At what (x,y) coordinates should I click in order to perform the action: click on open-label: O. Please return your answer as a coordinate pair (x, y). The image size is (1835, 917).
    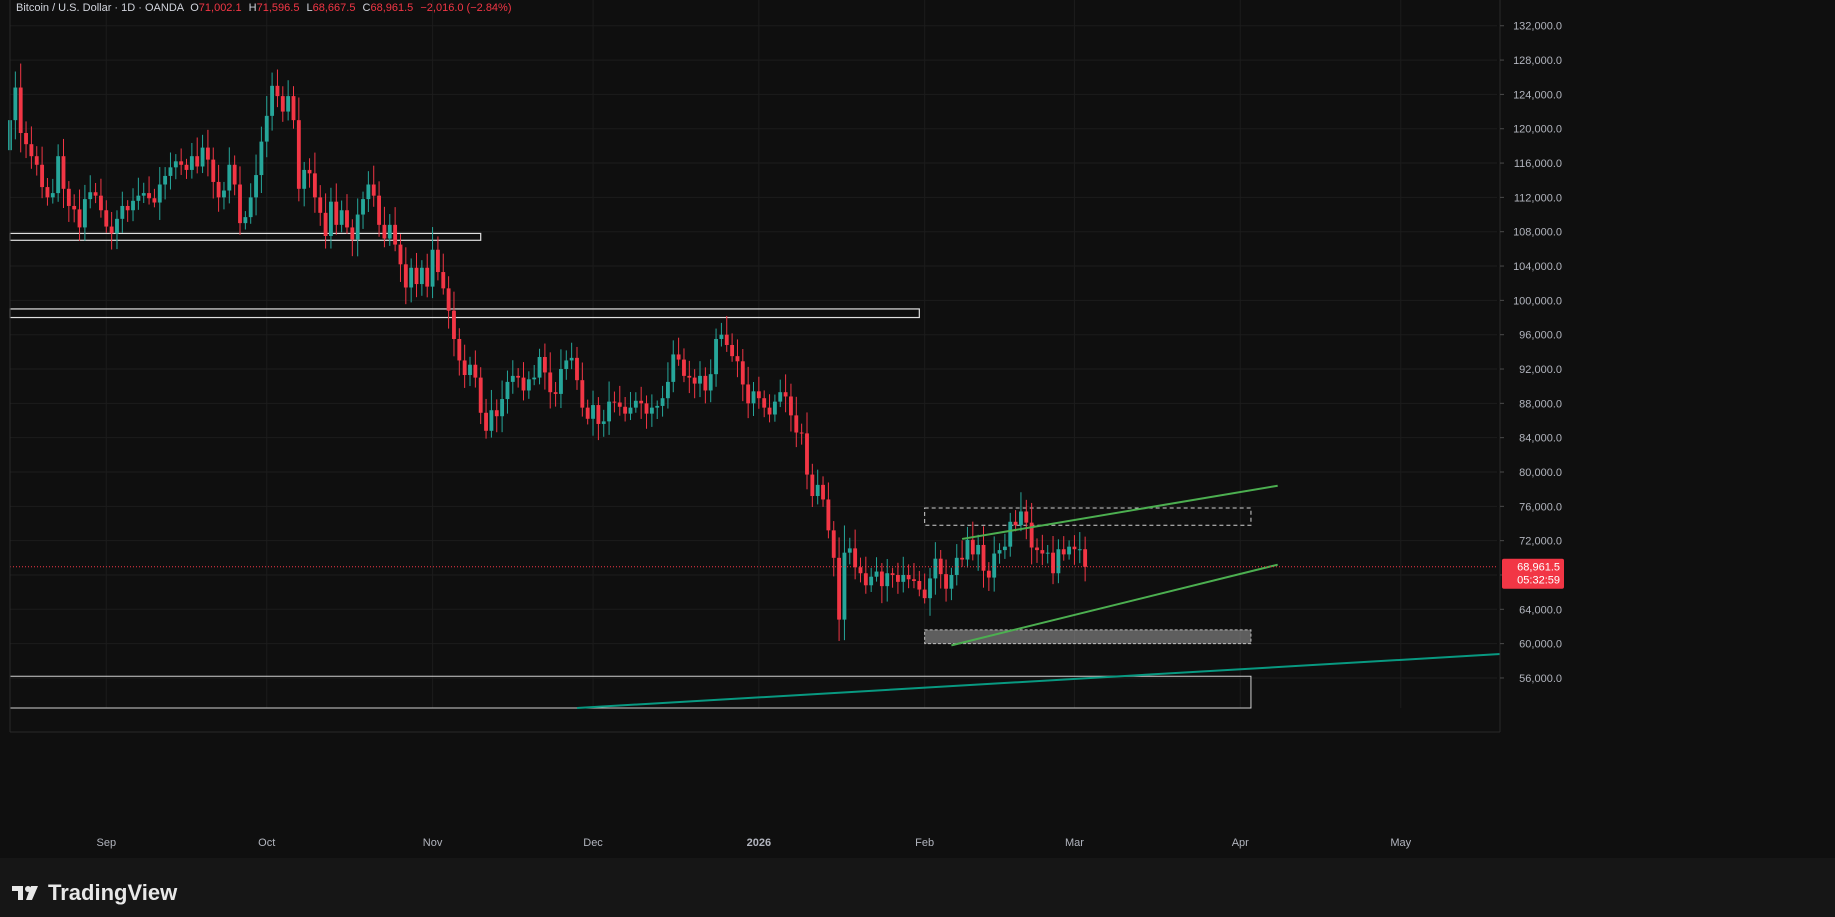
    Looking at the image, I should click on (194, 8).